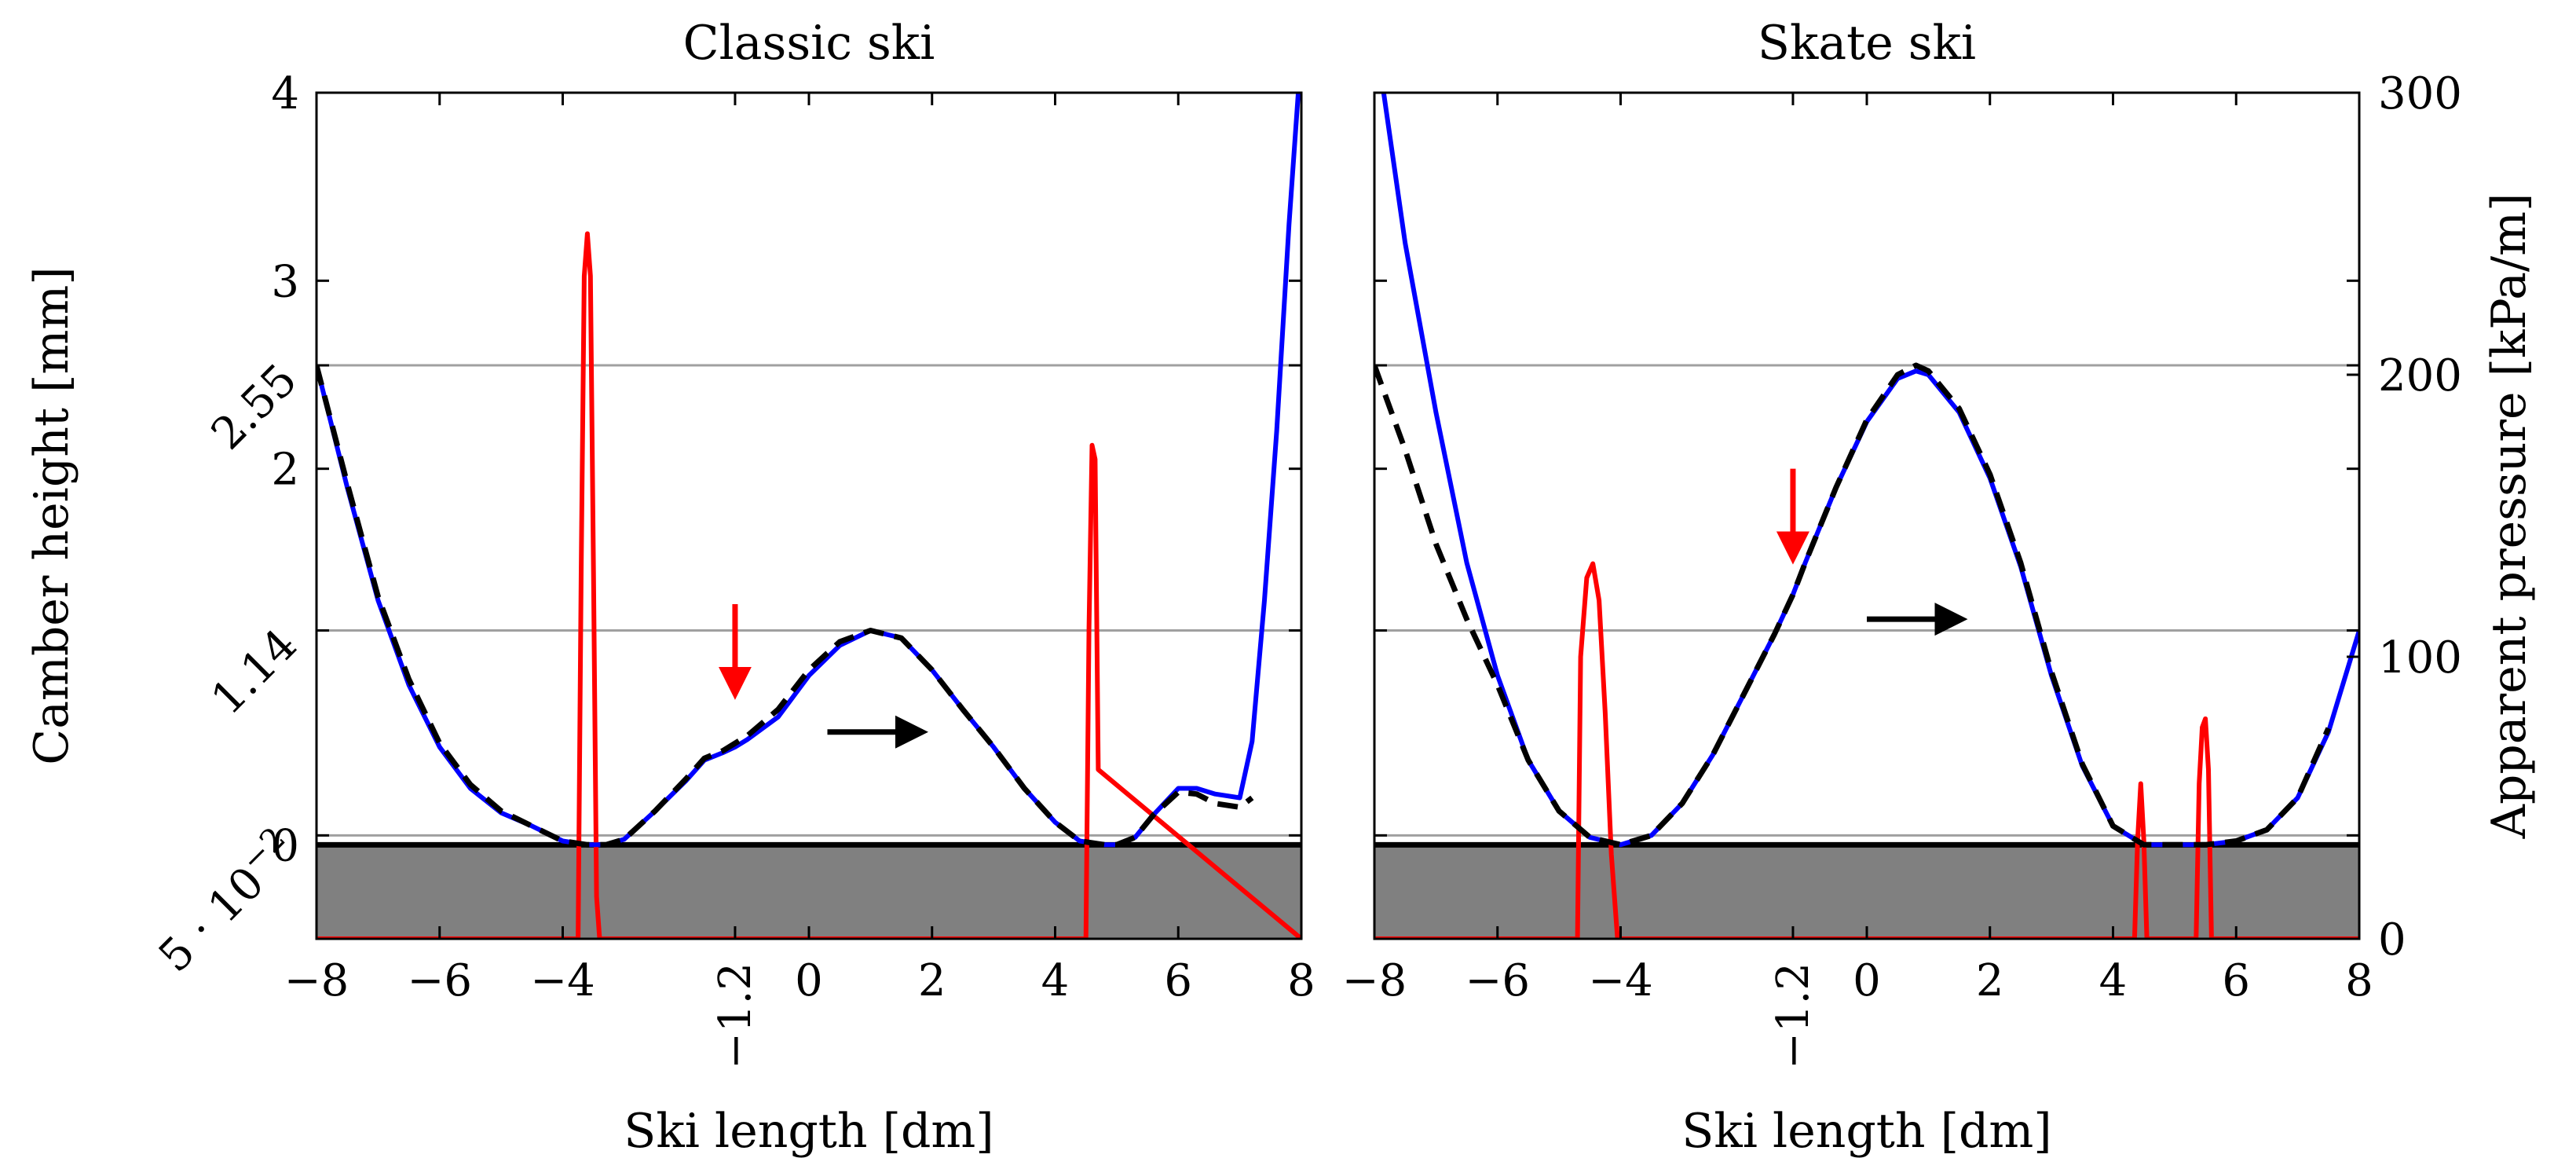  Describe the element at coordinates (2392, 940) in the screenshot. I see `y-tick-label-right: 0` at that location.